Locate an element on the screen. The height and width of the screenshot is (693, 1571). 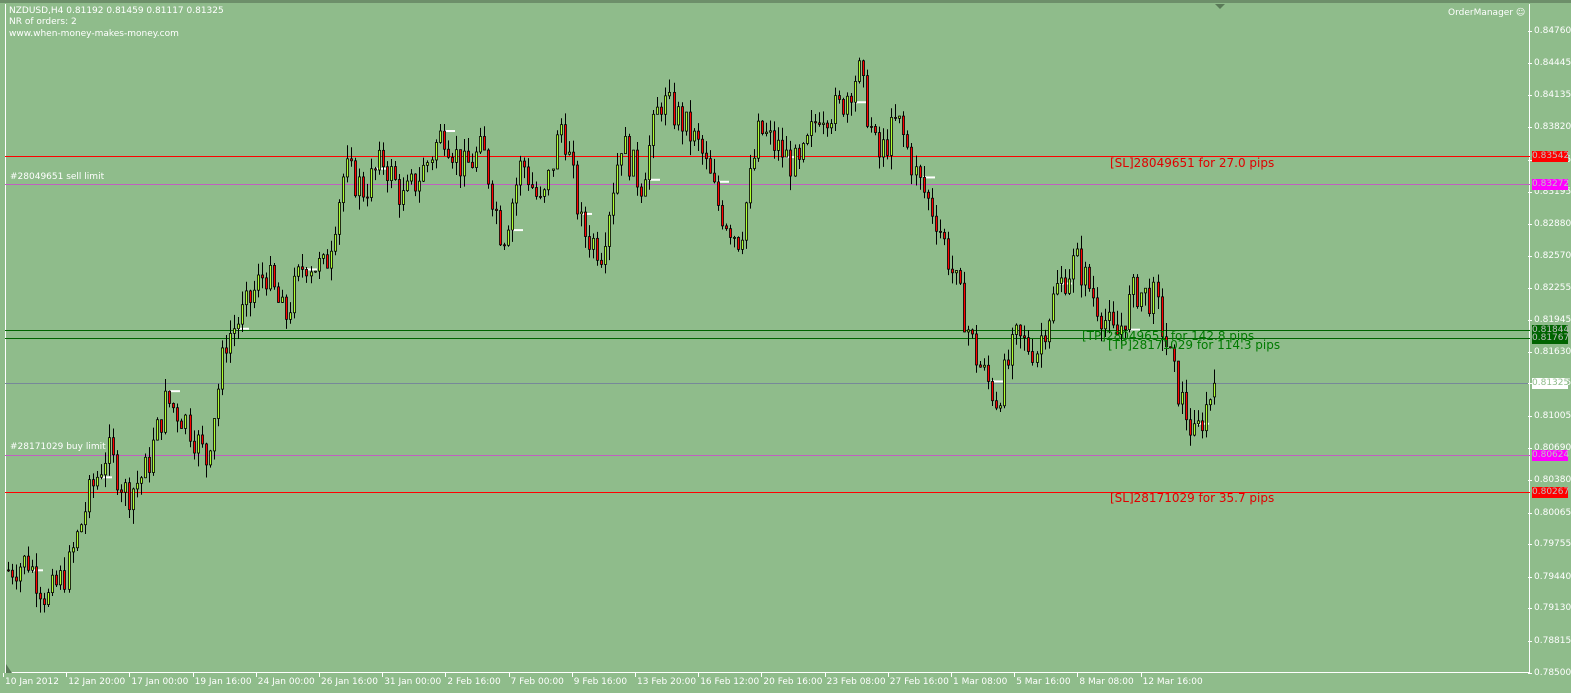
time-tick-label: 24 Jan 00:00 is located at coordinates (285, 680).